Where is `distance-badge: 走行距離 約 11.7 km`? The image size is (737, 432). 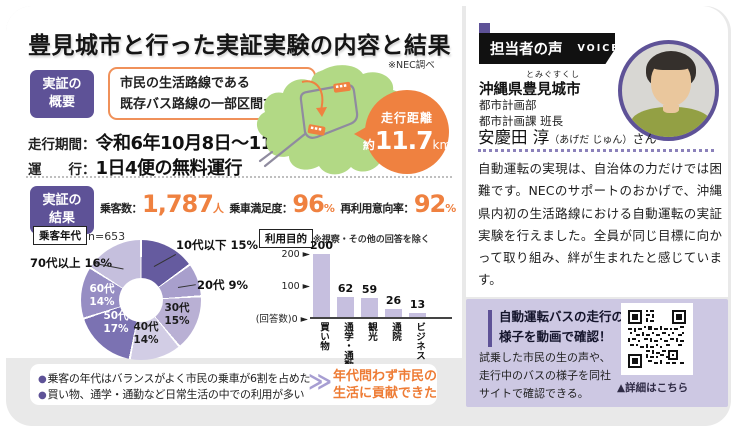
distance-badge: 走行距離 約 11.7 km is located at coordinates (403, 132).